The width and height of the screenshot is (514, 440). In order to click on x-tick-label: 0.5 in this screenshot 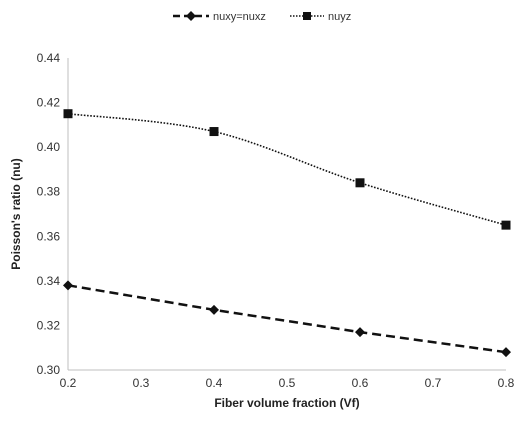, I will do `click(287, 383)`.